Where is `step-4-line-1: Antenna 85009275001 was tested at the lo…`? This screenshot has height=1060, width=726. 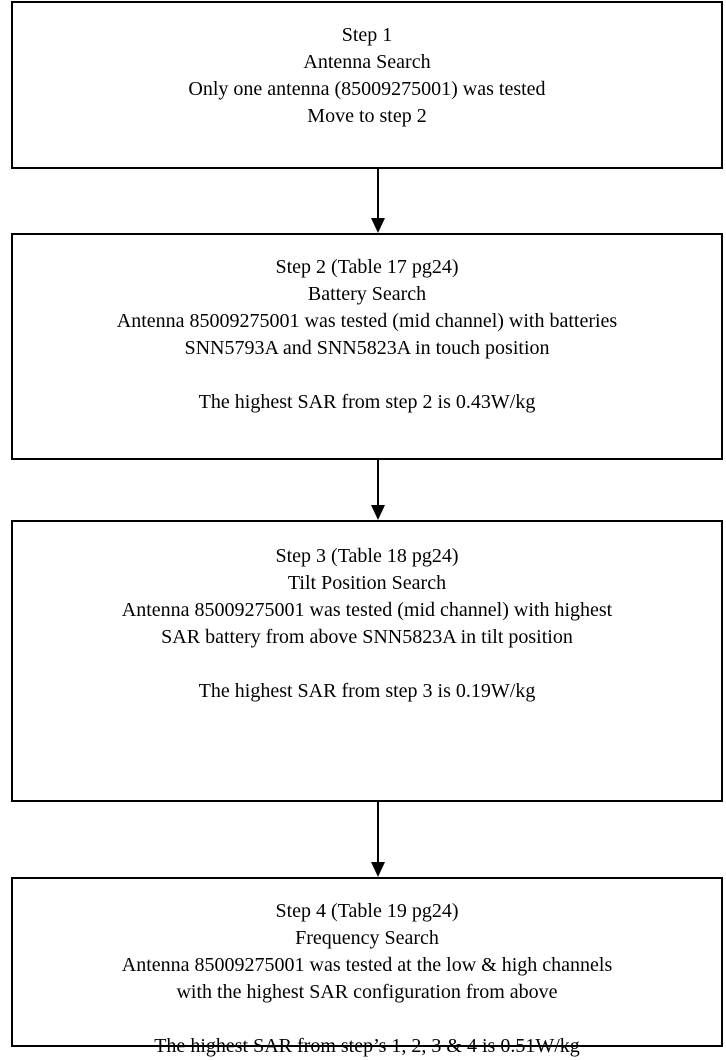
step-4-line-1: Antenna 85009275001 was tested at the lo… is located at coordinates (367, 965).